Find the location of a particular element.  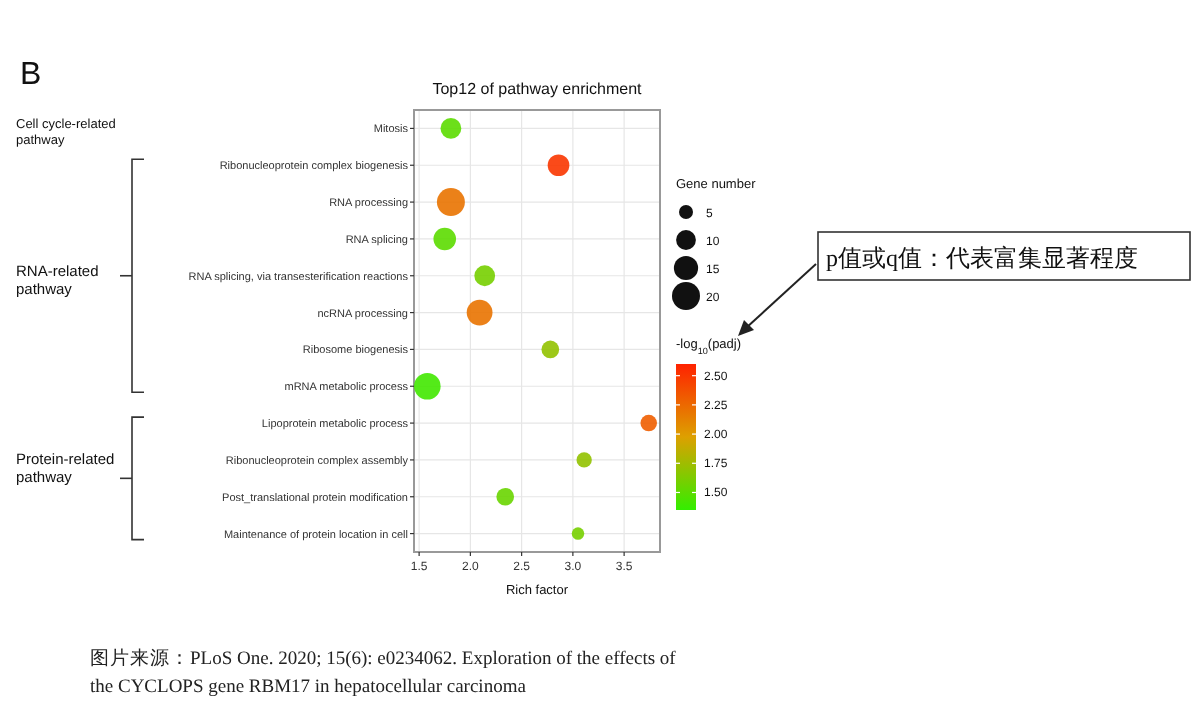

text: p值或q值：代表富集显著程度 is located at coordinates (982, 258).